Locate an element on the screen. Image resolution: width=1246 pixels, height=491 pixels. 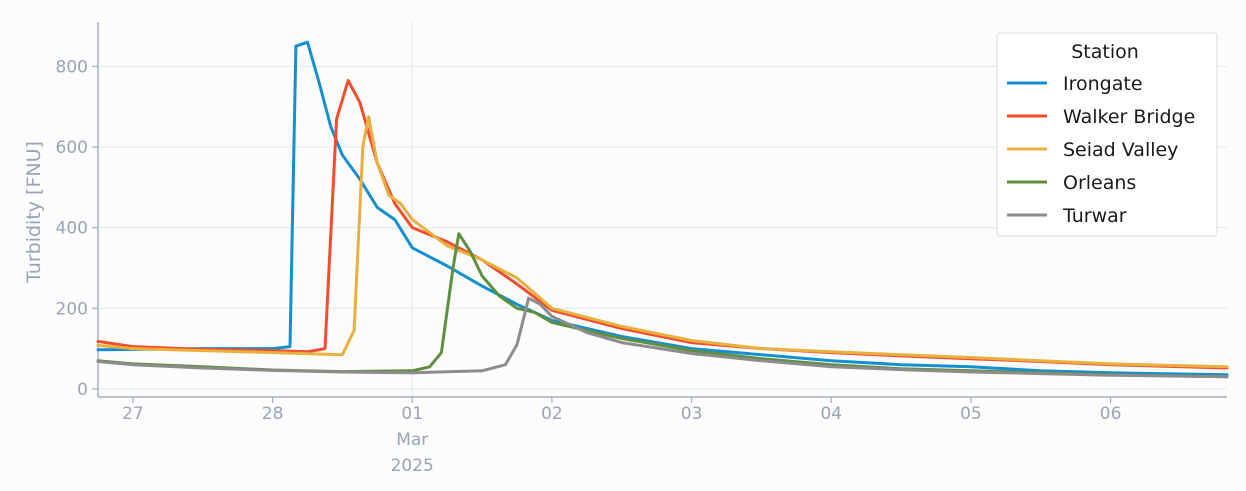
legend-label: Irongate is located at coordinates (1103, 84).